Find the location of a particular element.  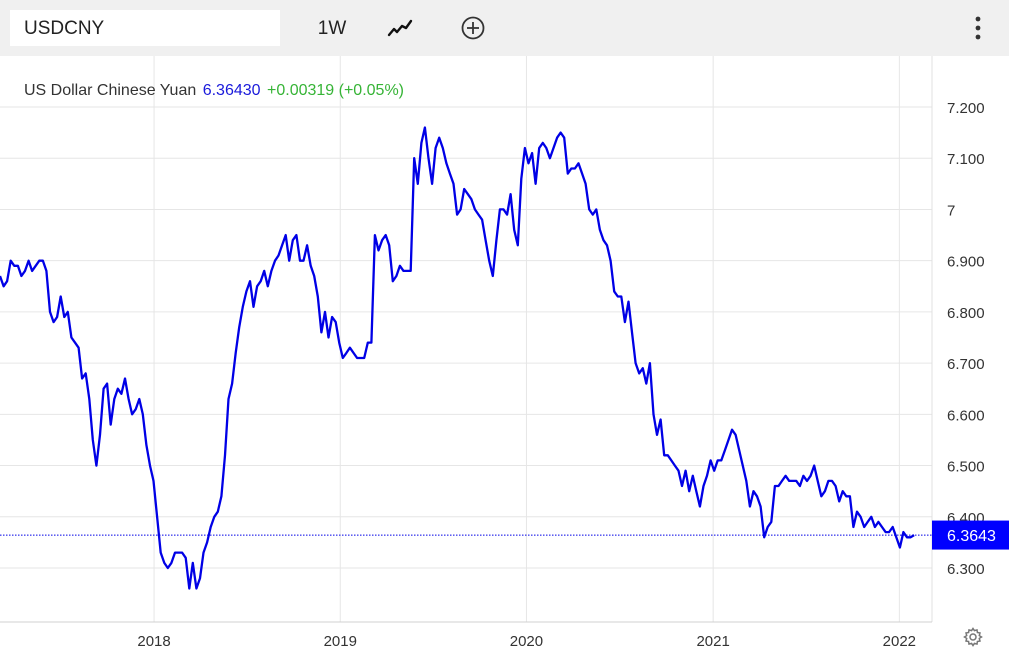

last-price-badge is located at coordinates (970, 535).